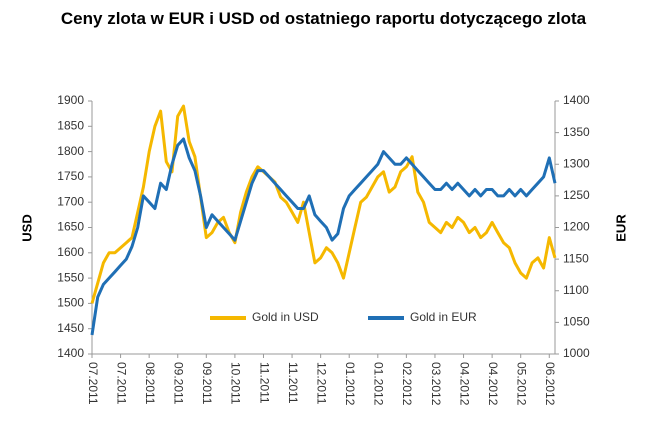 This screenshot has height=447, width=647. Describe the element at coordinates (70, 353) in the screenshot. I see `y-tick-label: 1400` at that location.